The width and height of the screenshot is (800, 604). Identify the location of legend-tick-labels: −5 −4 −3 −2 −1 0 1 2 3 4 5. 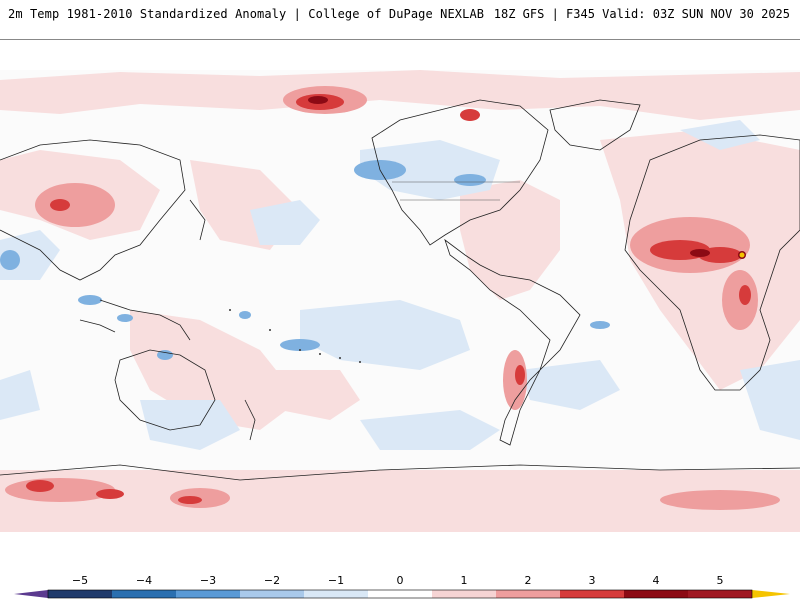
(398, 580).